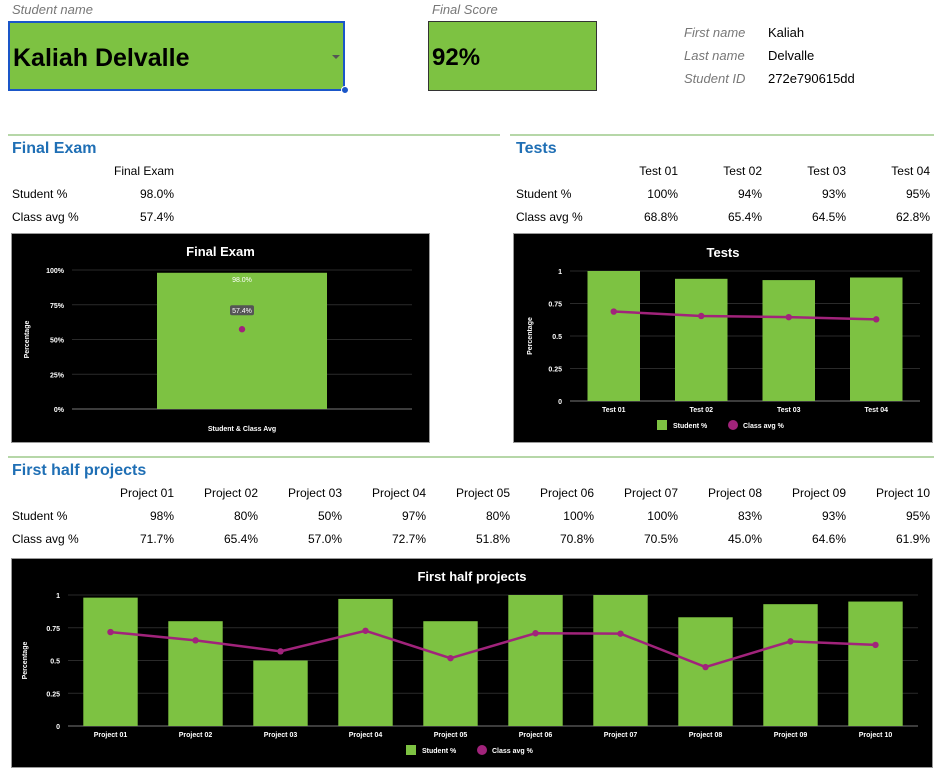 Image resolution: width=944 pixels, height=775 pixels. Describe the element at coordinates (715, 32) in the screenshot. I see `first-name-label: First name` at that location.